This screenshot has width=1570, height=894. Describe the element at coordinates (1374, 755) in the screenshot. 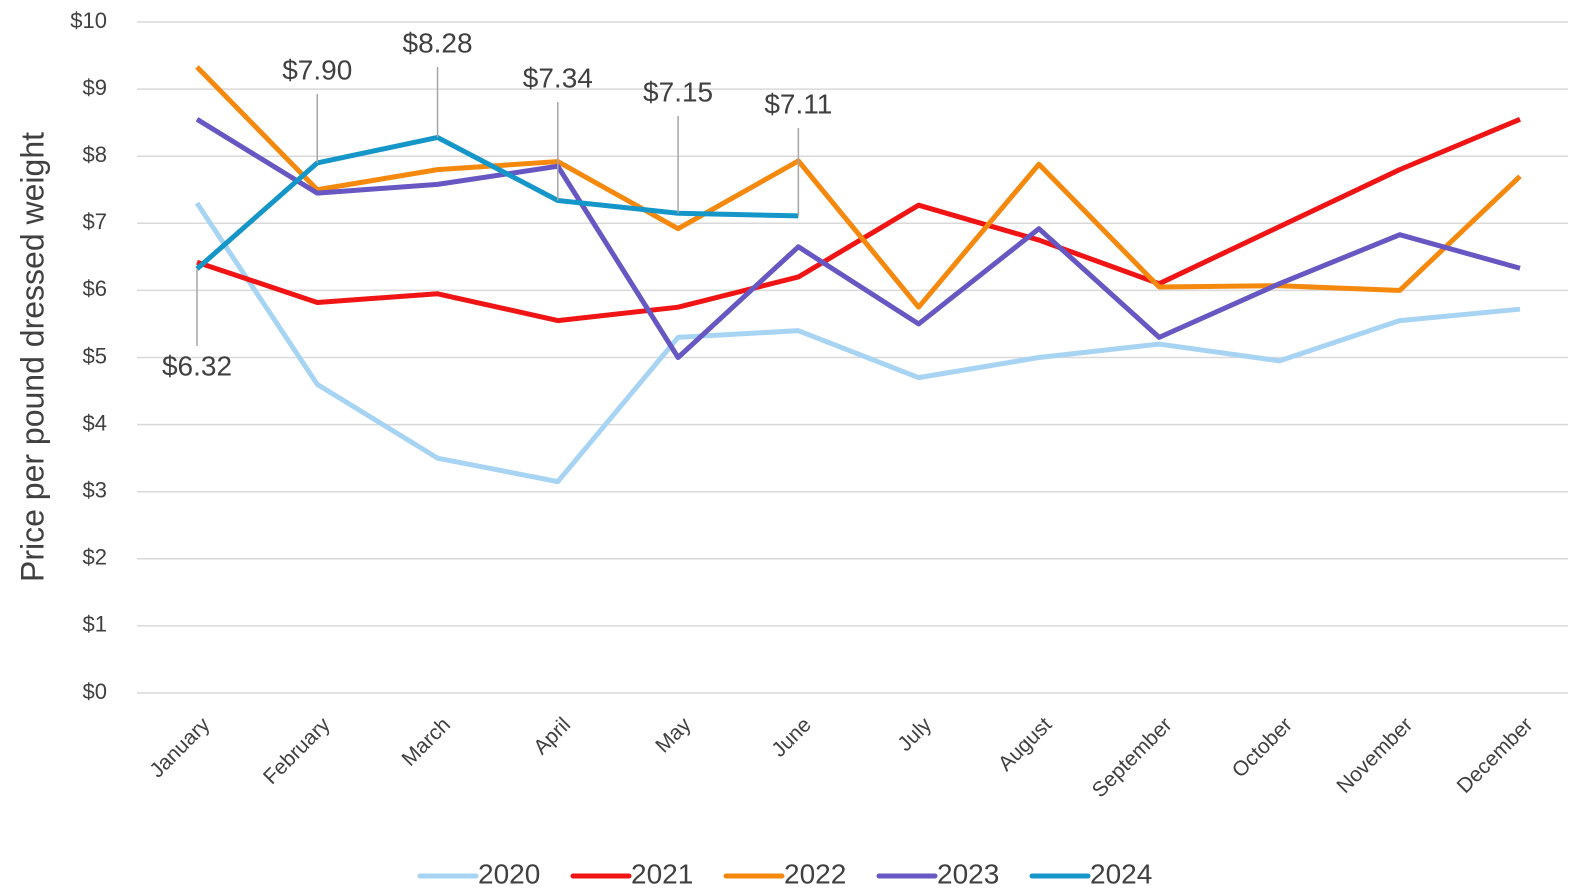

I see `x-tick-label: November` at that location.